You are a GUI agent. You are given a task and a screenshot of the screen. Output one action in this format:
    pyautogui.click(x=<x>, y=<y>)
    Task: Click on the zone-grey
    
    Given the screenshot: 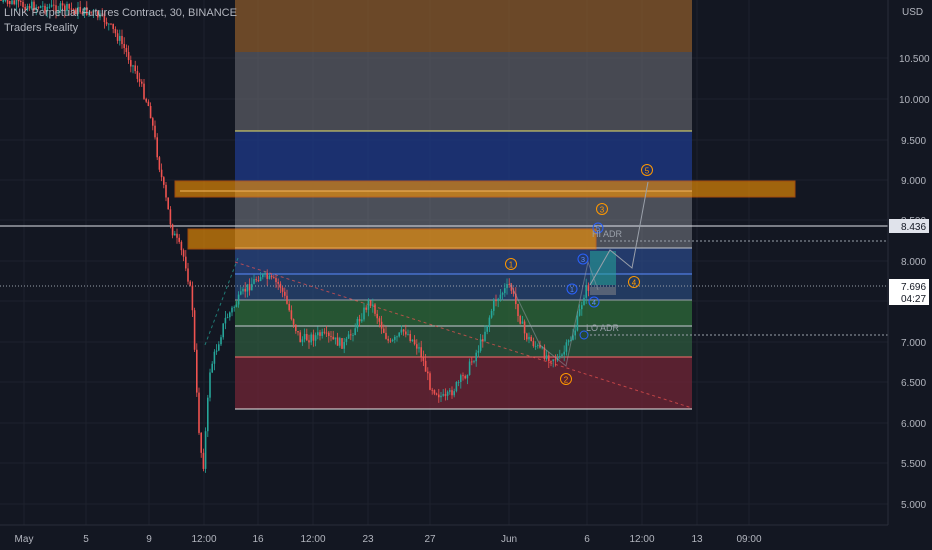 What is the action you would take?
    pyautogui.click(x=463, y=91)
    